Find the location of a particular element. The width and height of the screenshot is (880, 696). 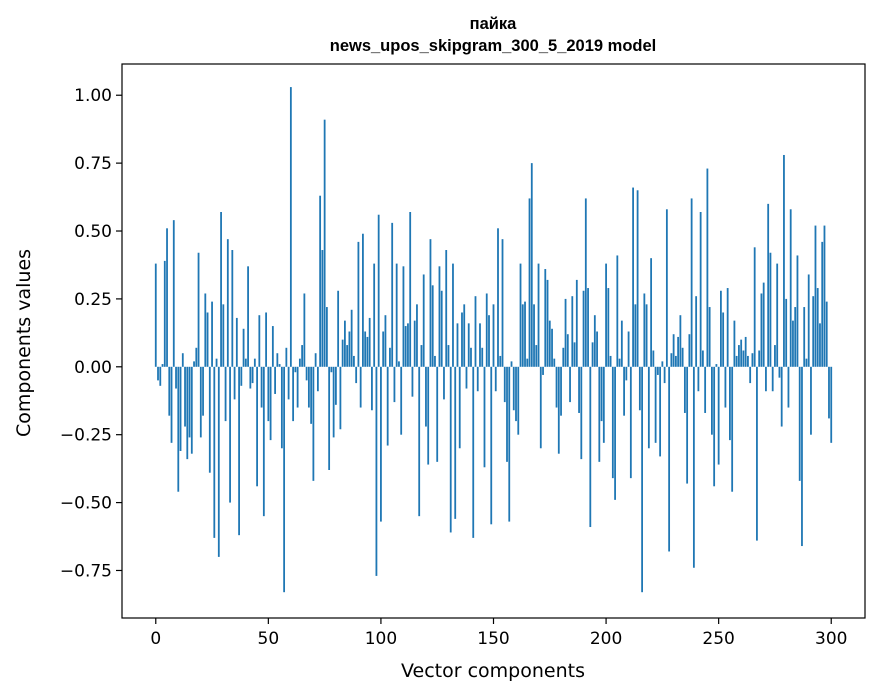

x-tick-label: 300 is located at coordinates (831, 639).